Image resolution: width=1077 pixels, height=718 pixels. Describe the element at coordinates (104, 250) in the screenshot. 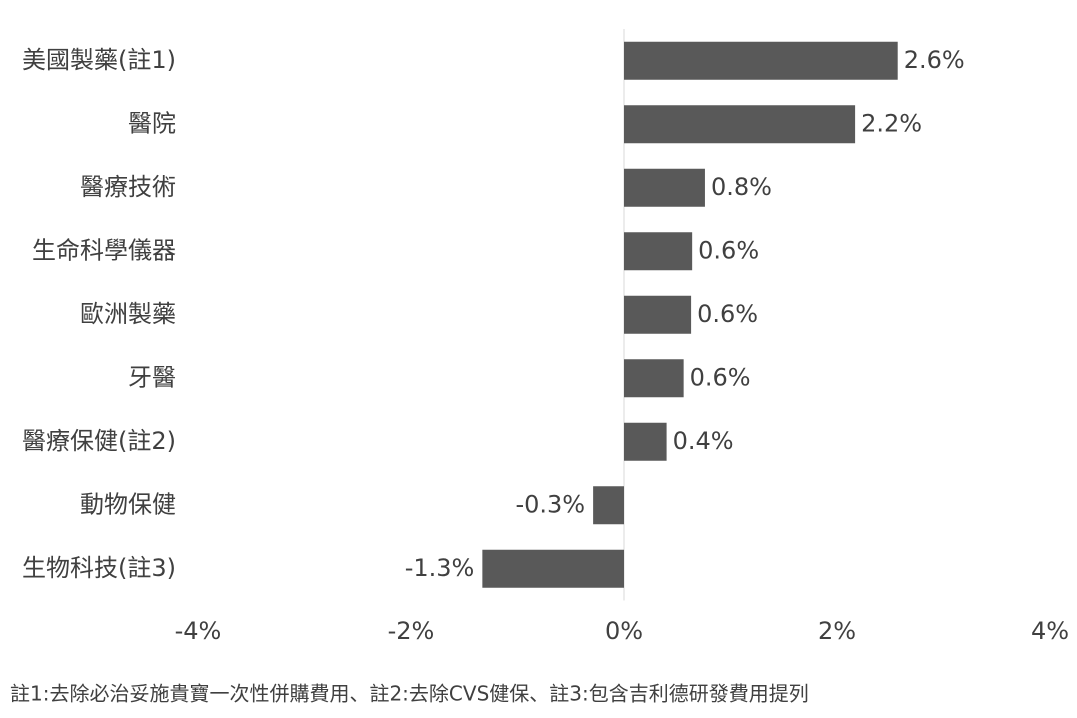

I see `category-label: 生命科學儀器` at that location.